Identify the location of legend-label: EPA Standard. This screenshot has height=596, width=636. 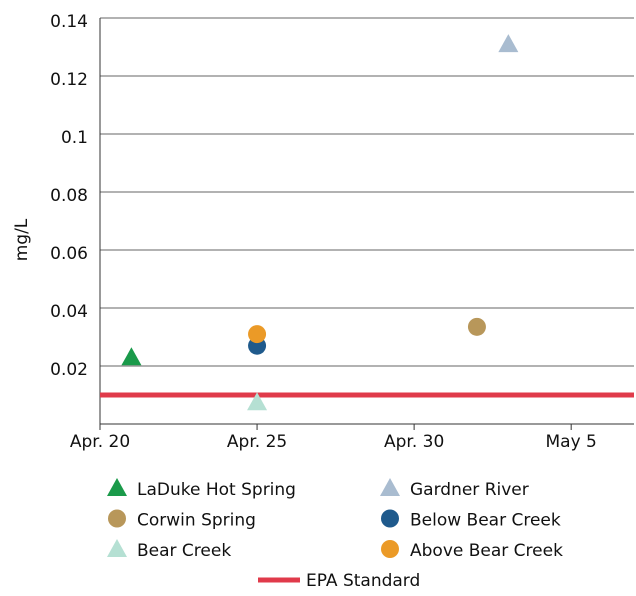
(363, 581).